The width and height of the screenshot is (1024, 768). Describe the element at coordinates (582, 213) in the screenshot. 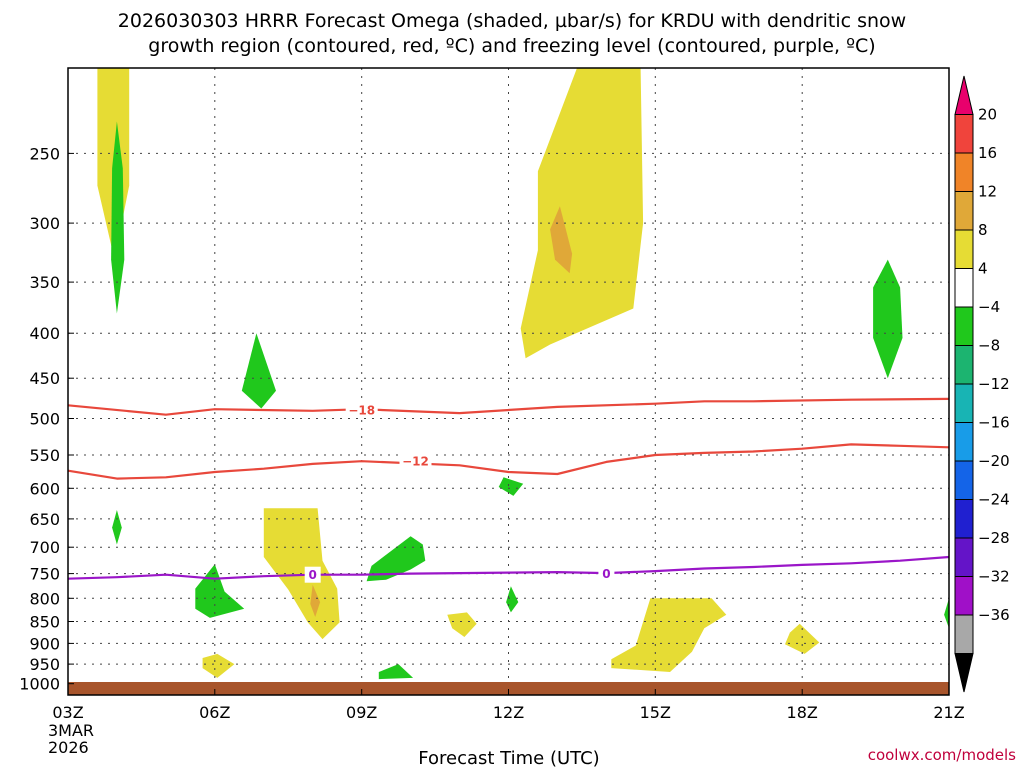

I see `omega-region-downdraft-1300z-upper` at that location.